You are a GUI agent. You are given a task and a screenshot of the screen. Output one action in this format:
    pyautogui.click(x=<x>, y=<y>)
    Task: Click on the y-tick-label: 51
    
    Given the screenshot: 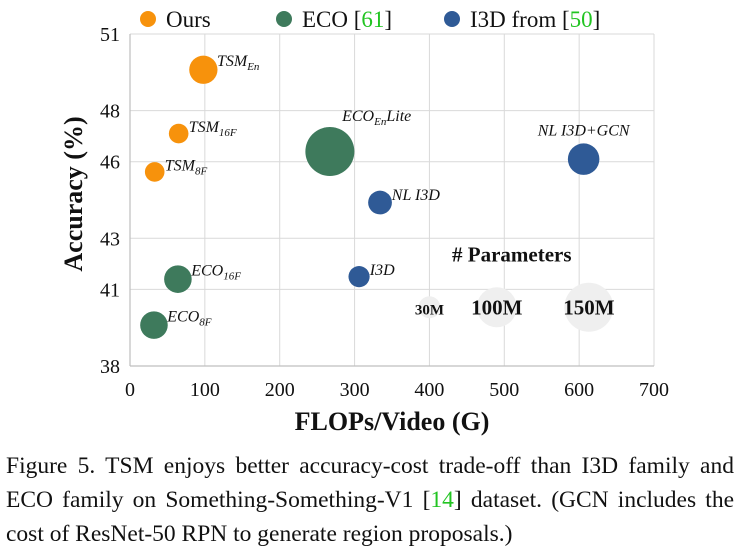 What is the action you would take?
    pyautogui.click(x=110, y=35)
    